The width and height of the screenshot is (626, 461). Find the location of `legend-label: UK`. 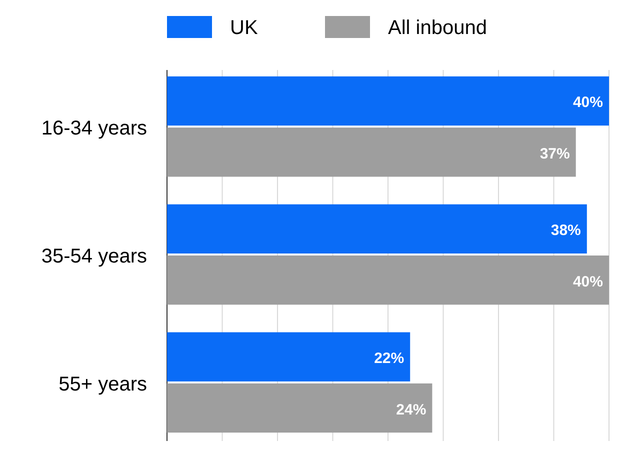

legend-label: UK is located at coordinates (244, 28).